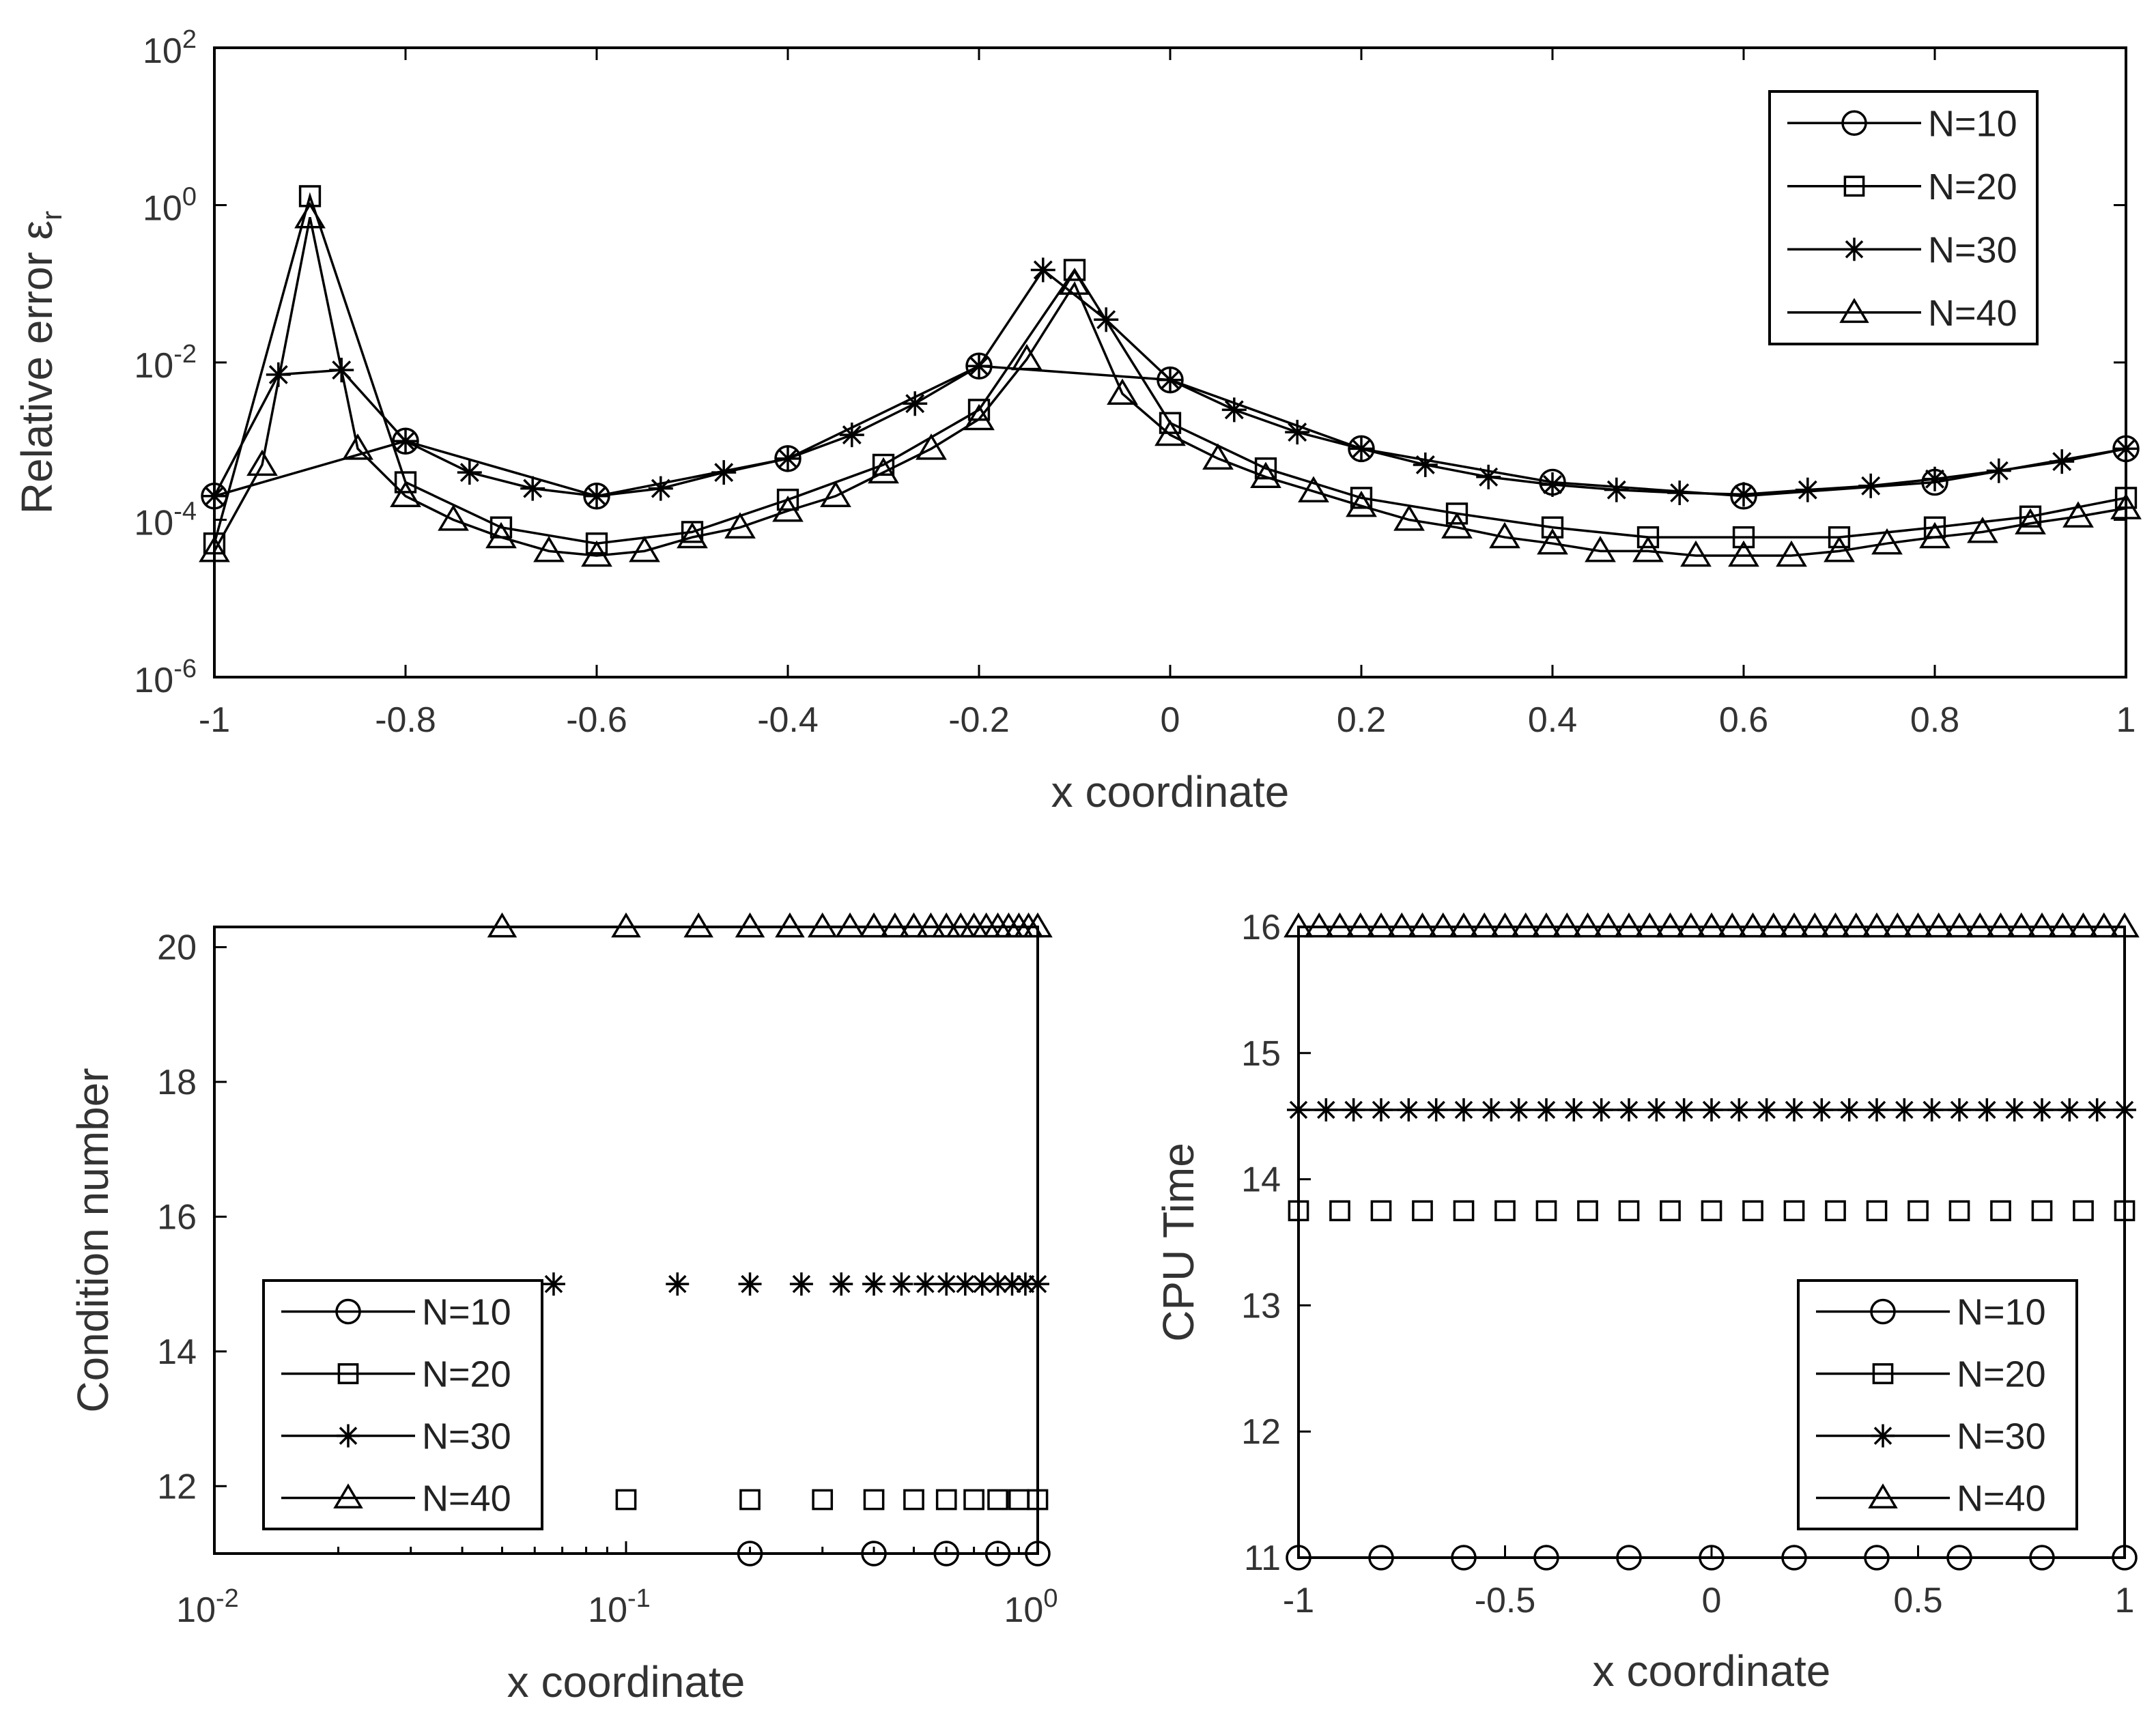 This screenshot has width=2156, height=1716. What do you see at coordinates (1935, 720) in the screenshot?
I see `x-tick-label: 0.8` at bounding box center [1935, 720].